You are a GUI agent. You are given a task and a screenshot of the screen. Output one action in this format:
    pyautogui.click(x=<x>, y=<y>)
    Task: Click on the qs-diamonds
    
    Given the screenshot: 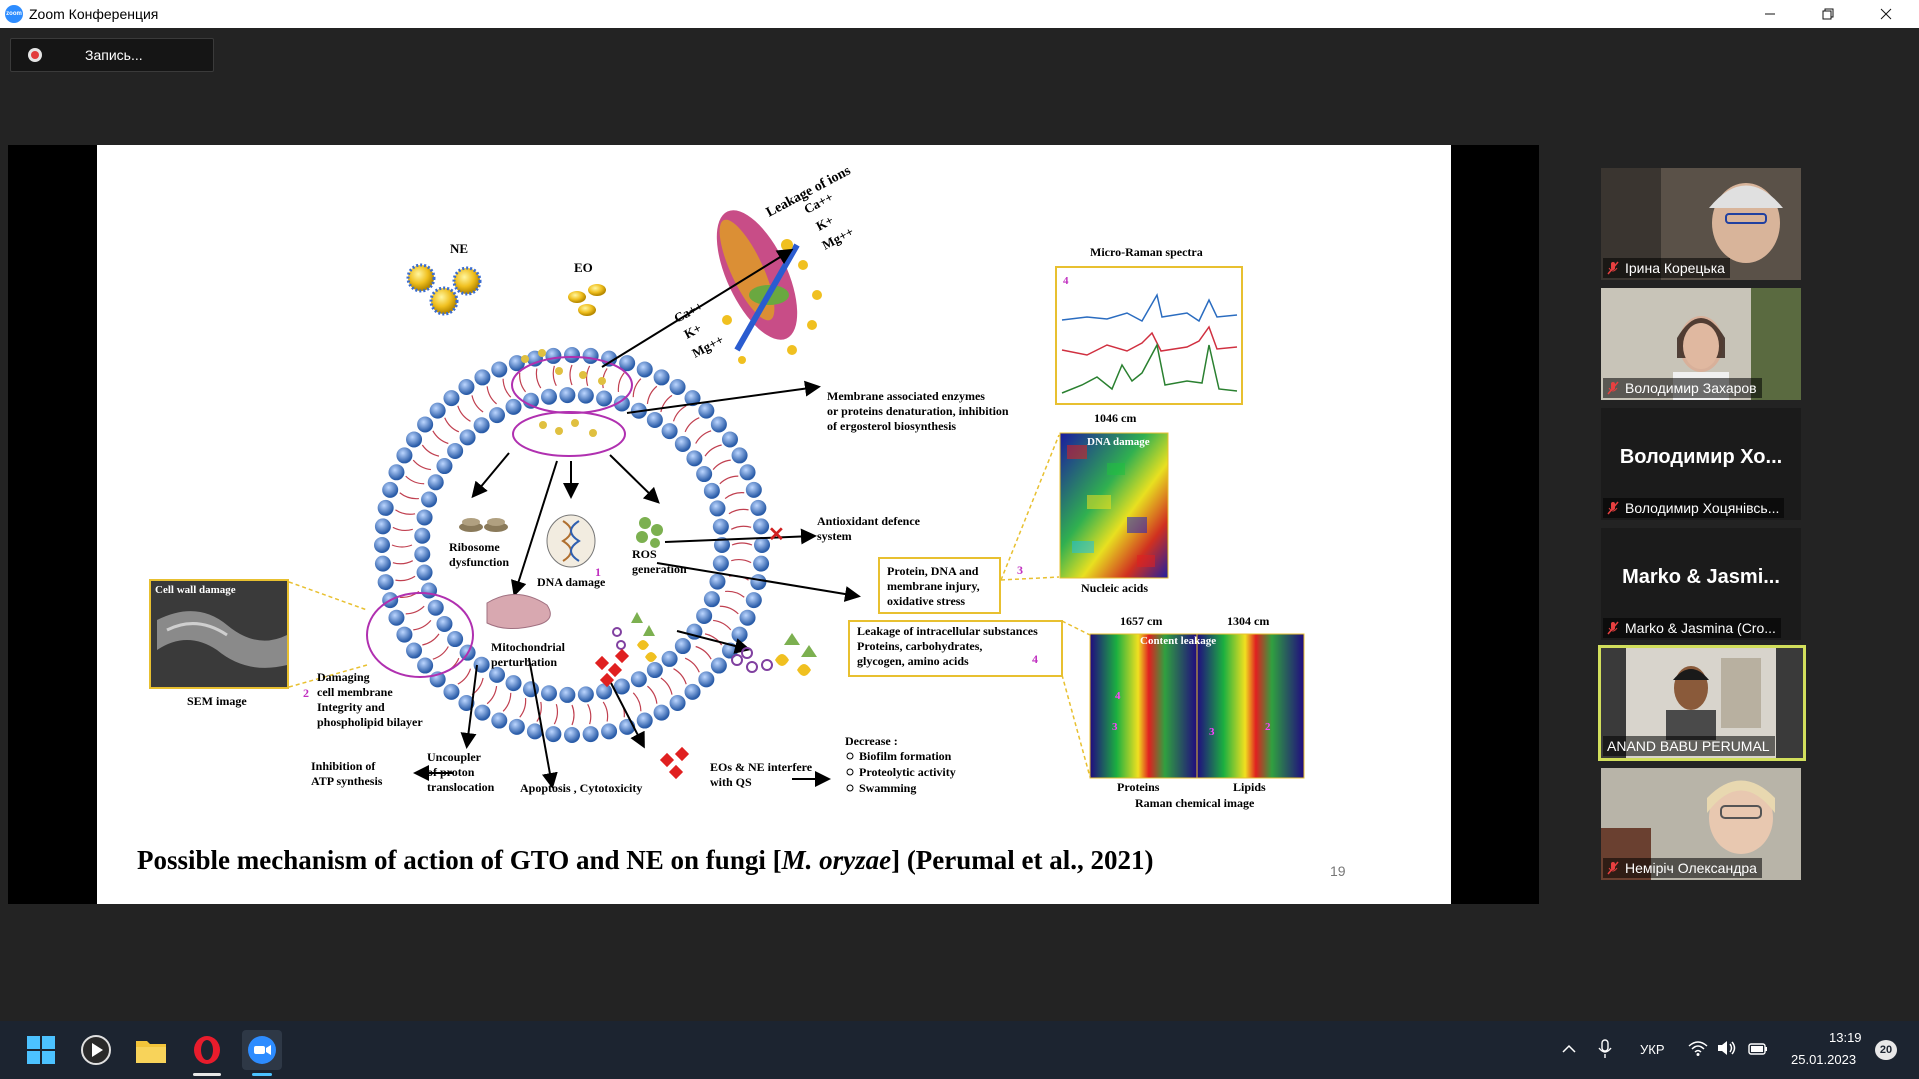 What is the action you would take?
    pyautogui.click(x=642, y=714)
    